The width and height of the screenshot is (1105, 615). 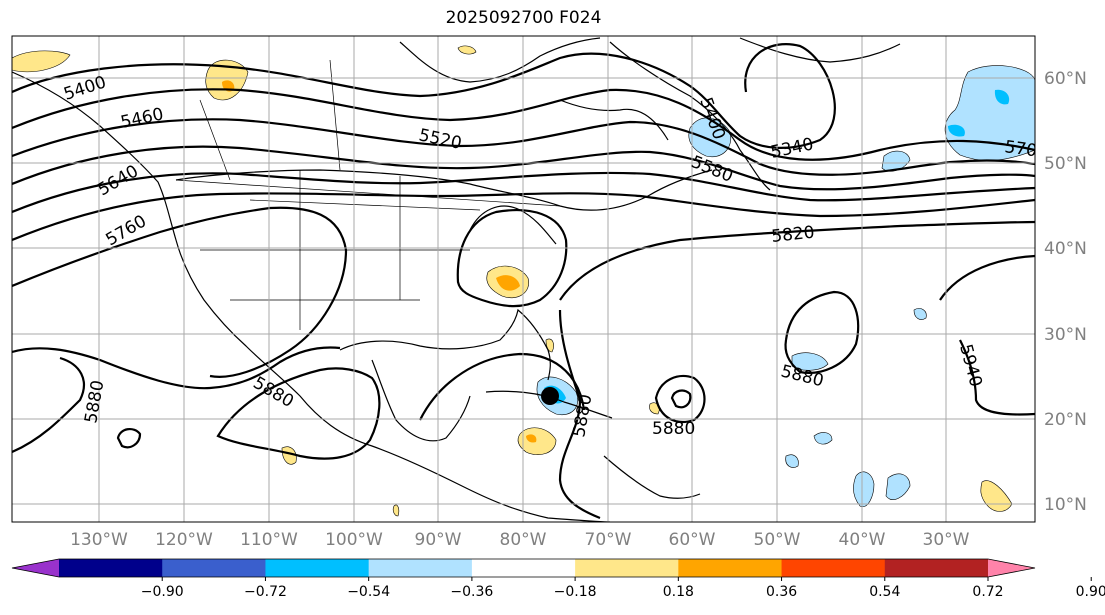 I want to click on colorbar-extend-low, so click(x=35, y=568).